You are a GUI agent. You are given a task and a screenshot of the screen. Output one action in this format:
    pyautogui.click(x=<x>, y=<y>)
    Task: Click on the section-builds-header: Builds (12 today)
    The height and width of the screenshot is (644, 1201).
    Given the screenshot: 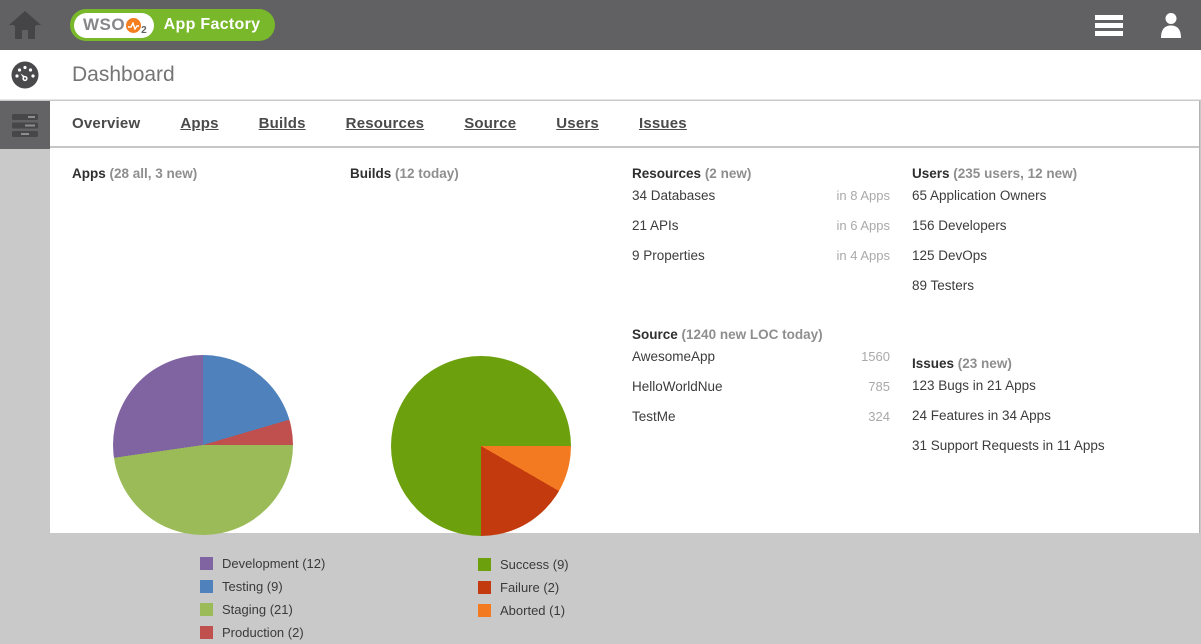 What is the action you would take?
    pyautogui.click(x=404, y=173)
    